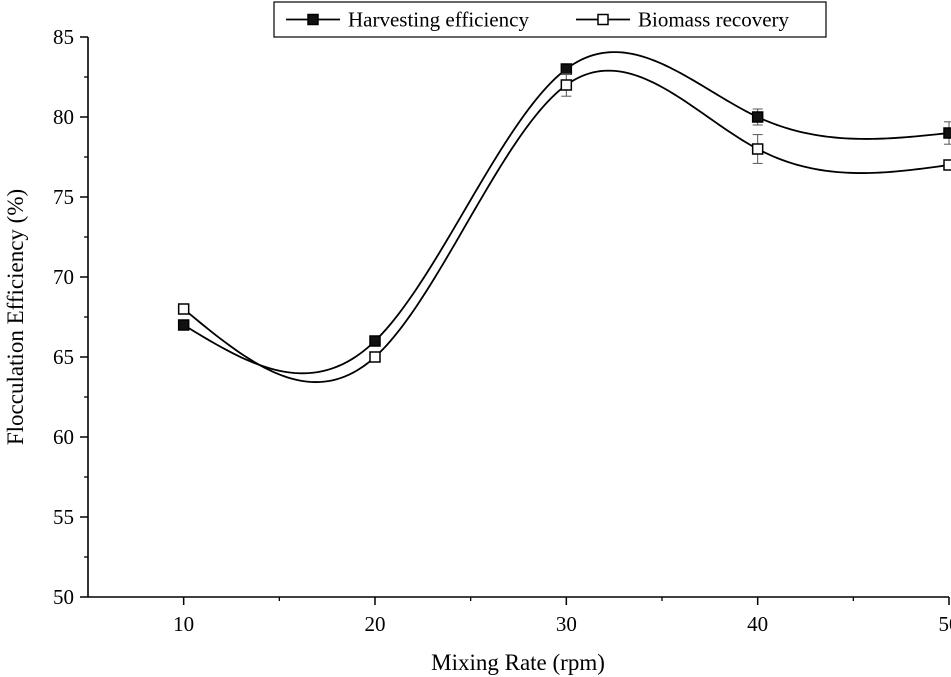  Describe the element at coordinates (518, 662) in the screenshot. I see `x-axis-title: Mixing Rate (rpm)` at that location.